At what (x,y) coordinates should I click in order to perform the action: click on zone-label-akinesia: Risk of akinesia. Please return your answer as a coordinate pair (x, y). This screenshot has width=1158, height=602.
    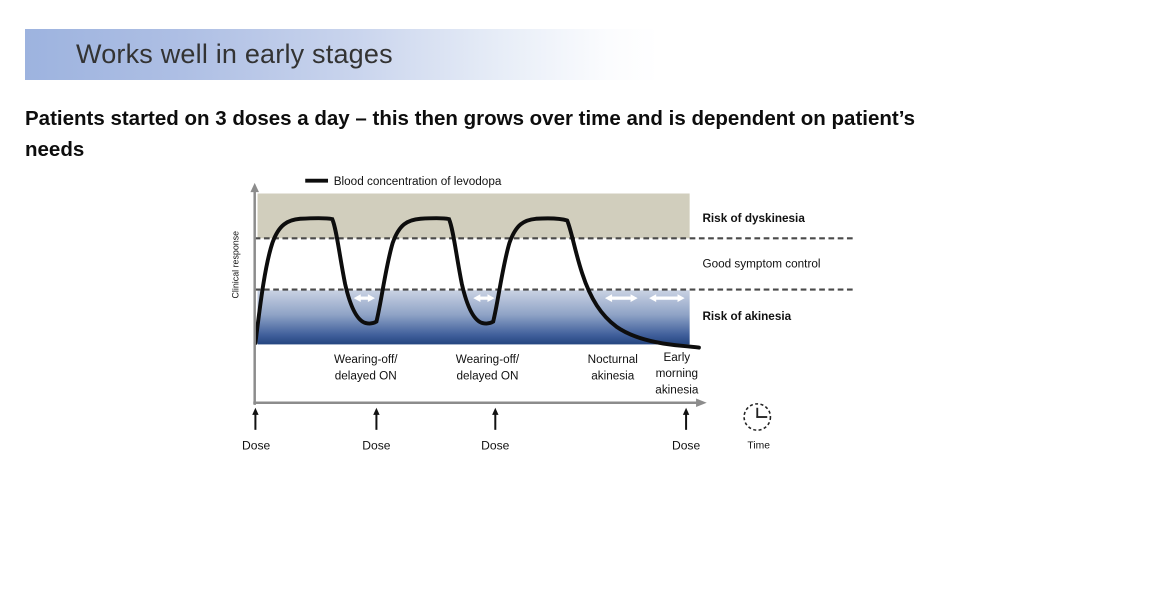
    Looking at the image, I should click on (746, 316).